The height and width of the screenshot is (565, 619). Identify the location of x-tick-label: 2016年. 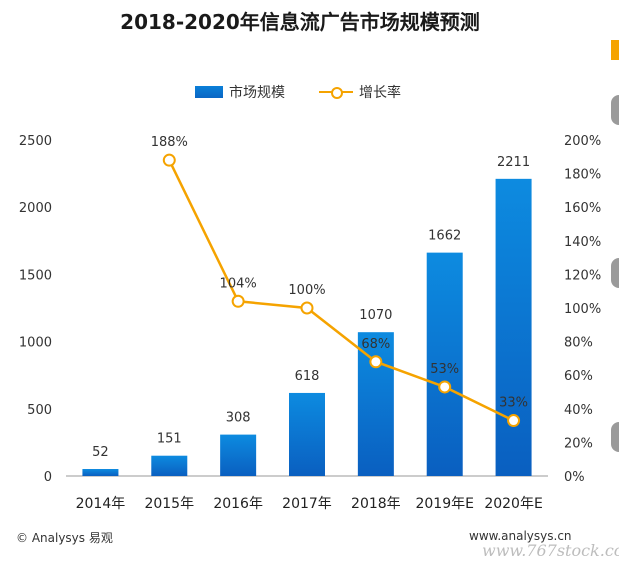
(238, 504).